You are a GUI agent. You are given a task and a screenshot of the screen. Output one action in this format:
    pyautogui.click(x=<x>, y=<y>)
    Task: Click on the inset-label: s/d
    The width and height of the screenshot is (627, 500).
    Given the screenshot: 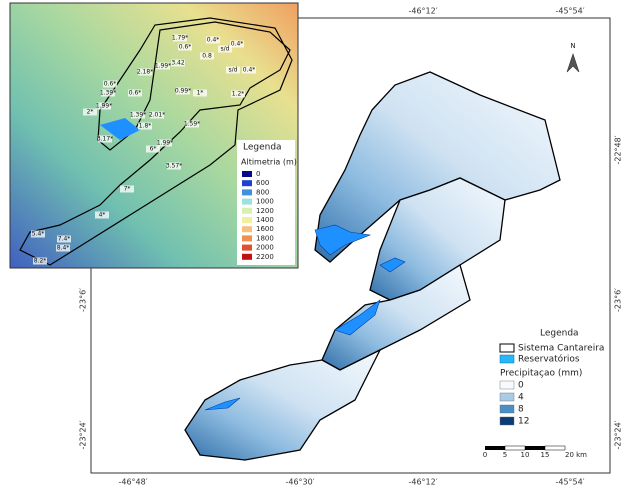 What is the action you would take?
    pyautogui.click(x=233, y=70)
    